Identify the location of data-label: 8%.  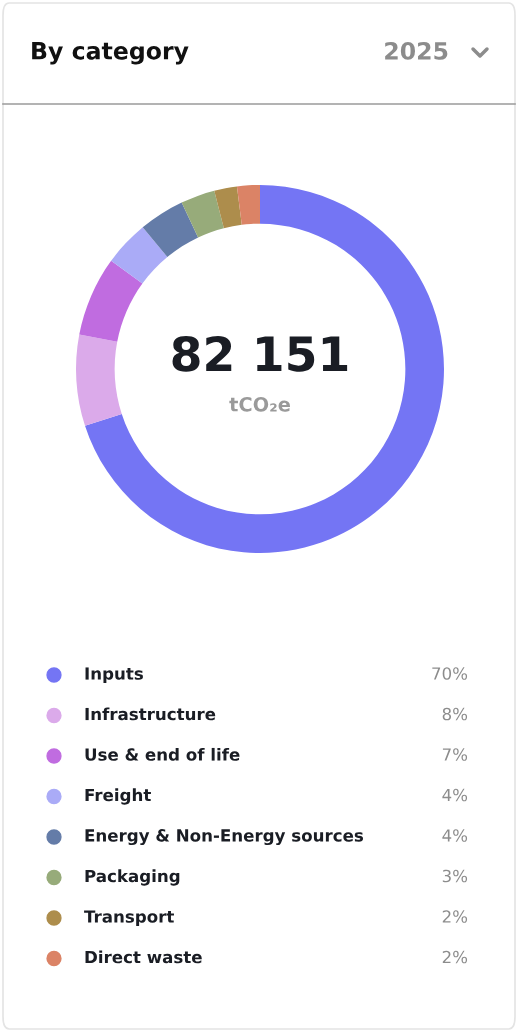
(455, 714).